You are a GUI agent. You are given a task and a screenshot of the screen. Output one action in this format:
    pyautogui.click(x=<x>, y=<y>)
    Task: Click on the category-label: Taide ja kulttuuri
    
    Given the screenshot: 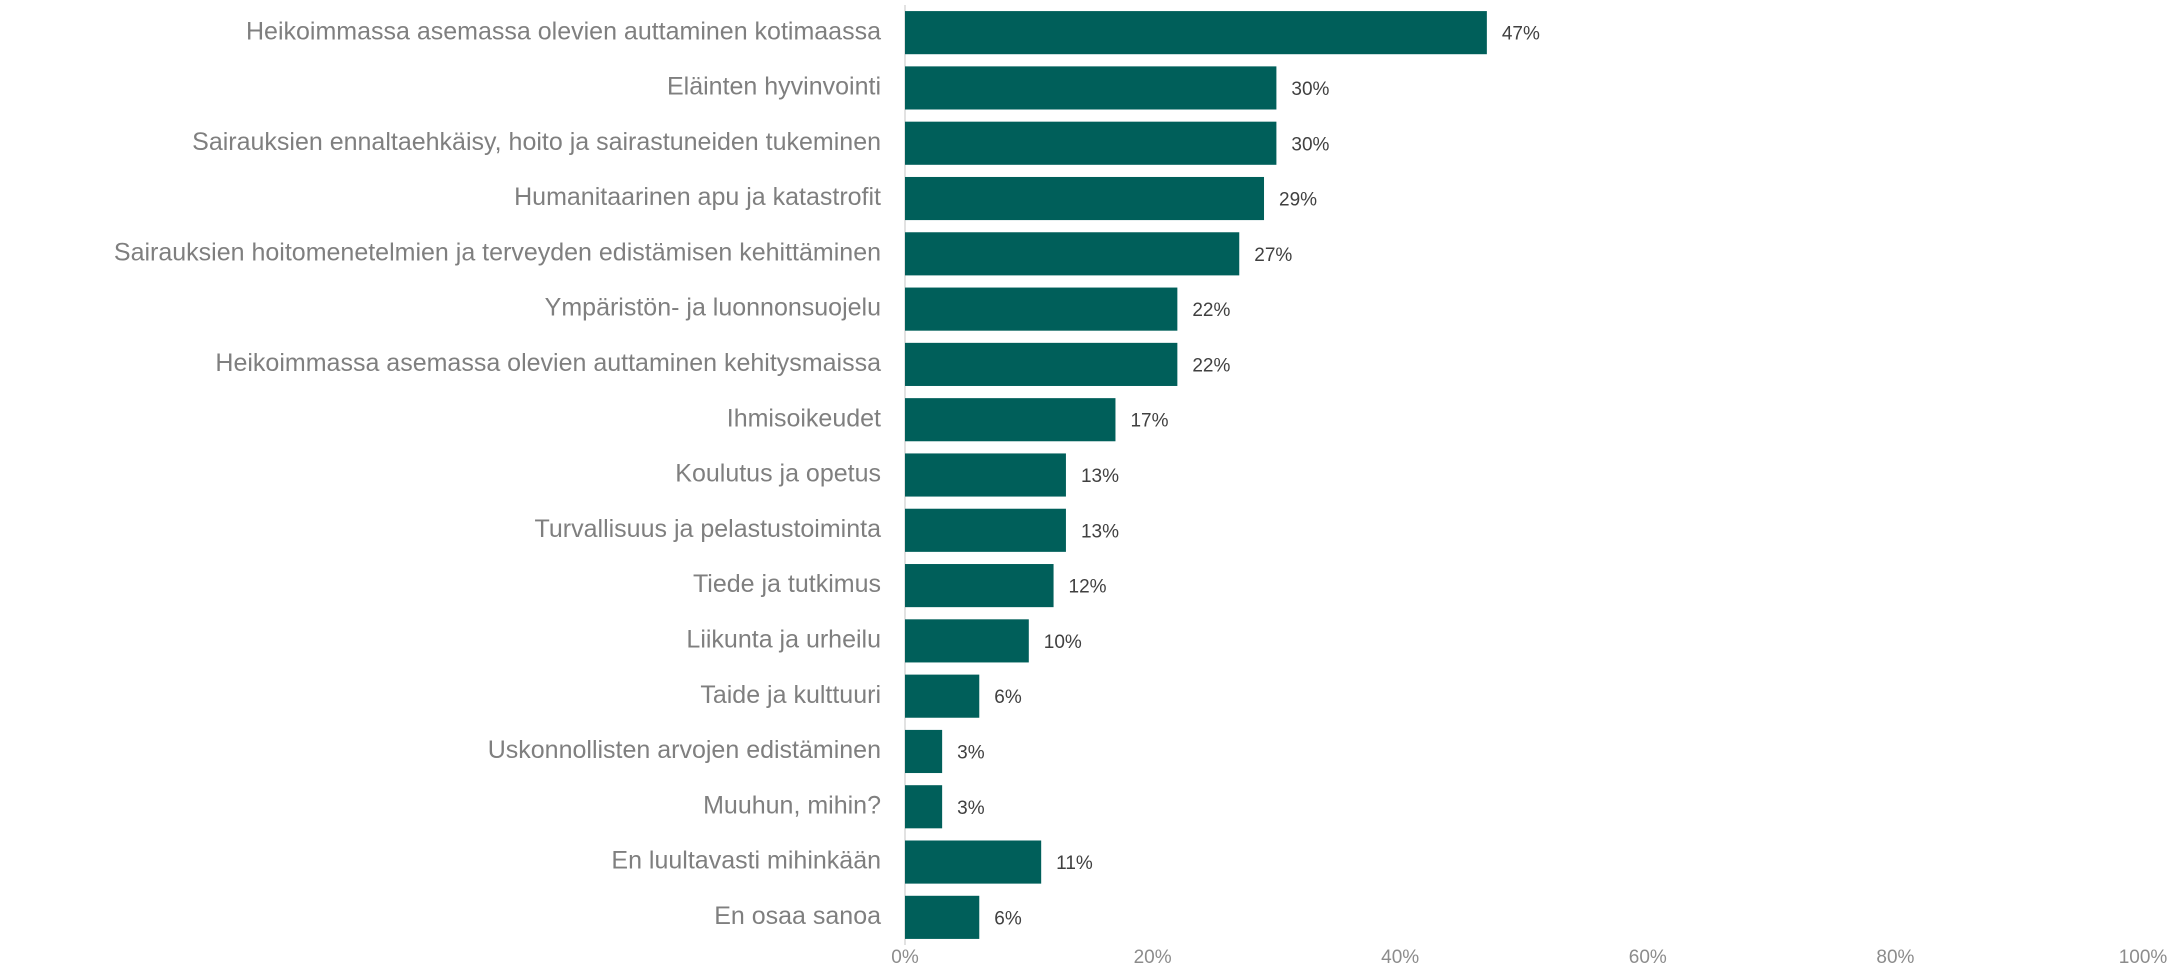 What is the action you would take?
    pyautogui.click(x=790, y=695)
    